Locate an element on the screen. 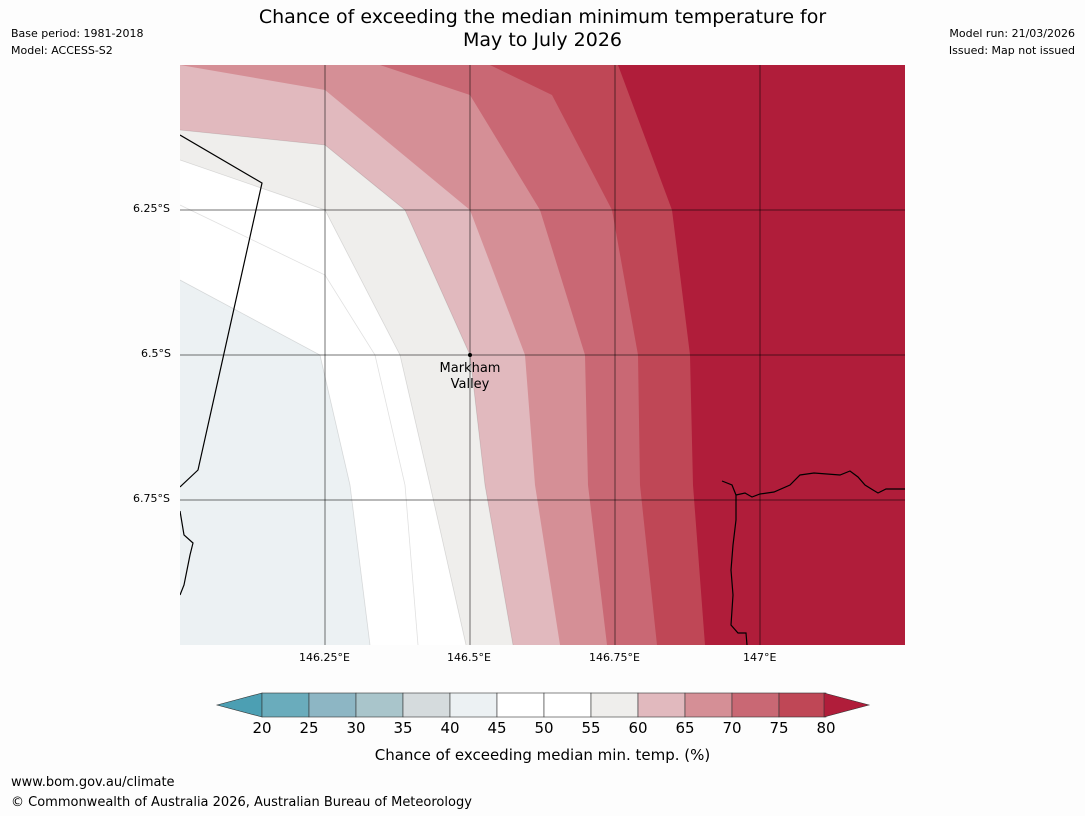 The image size is (1085, 816). colorbar-tick-label: 30 is located at coordinates (356, 728).